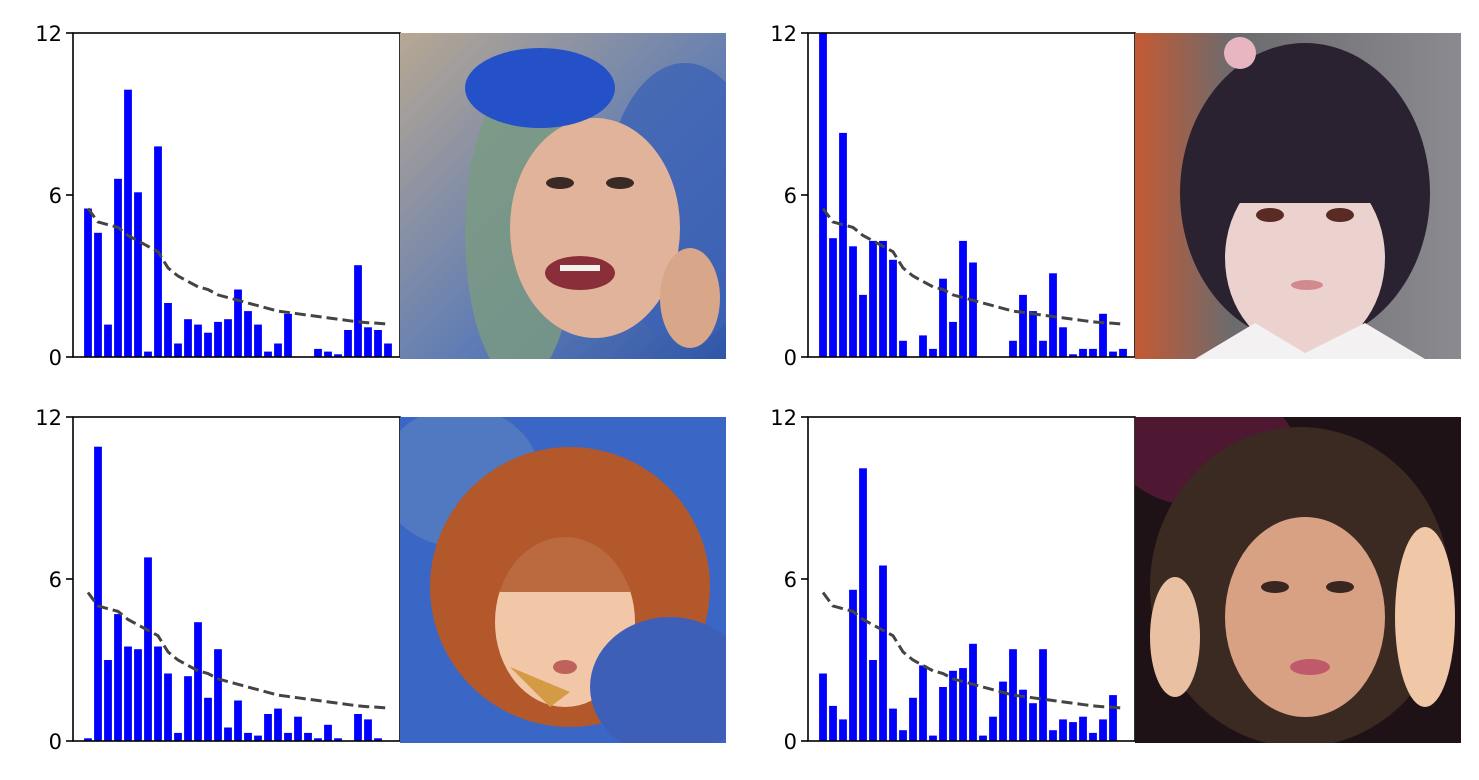 The width and height of the screenshot is (1479, 780). Describe the element at coordinates (218, 580) in the screenshot. I see `bar-chart-bottom-left: 0 6 12` at that location.